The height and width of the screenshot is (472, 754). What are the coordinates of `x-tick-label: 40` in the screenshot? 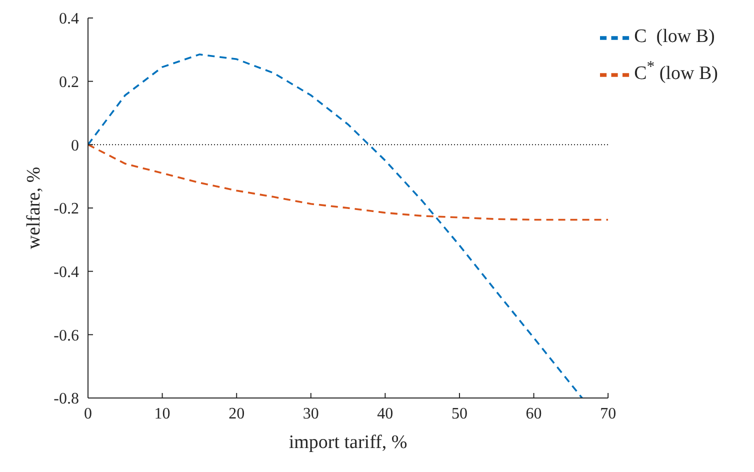 It's located at (385, 413).